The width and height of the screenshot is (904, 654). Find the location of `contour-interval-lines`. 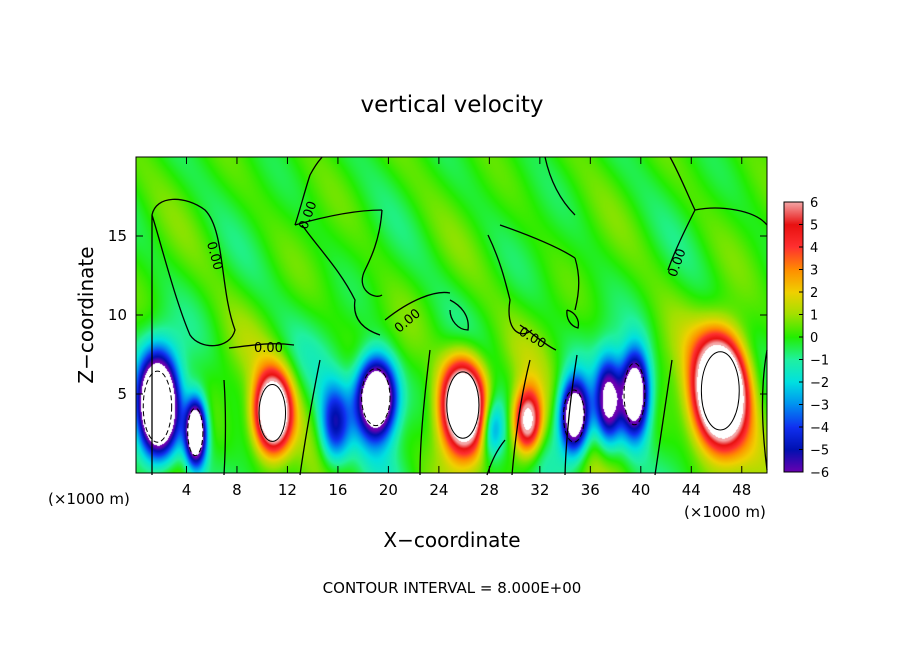

contour-interval-lines is located at coordinates (441, 404).